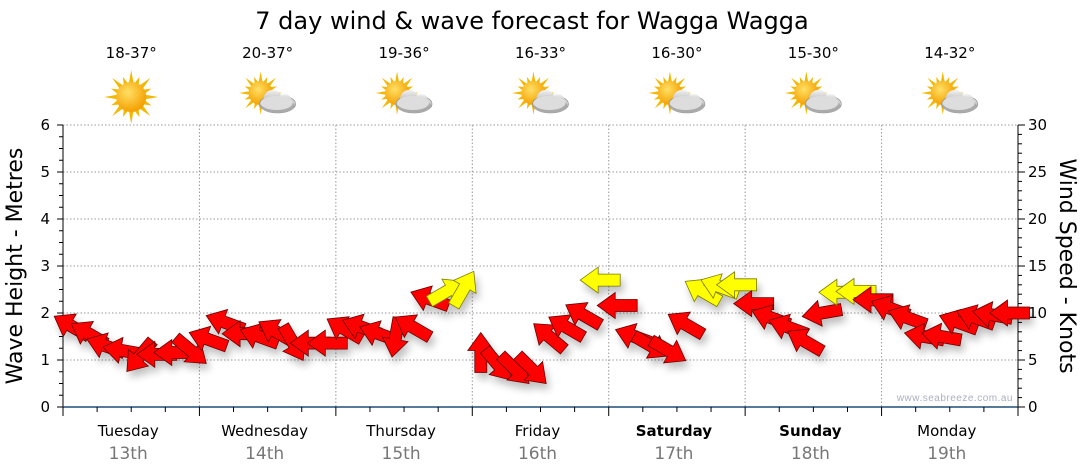  I want to click on day-label: Saturday, so click(674, 431).